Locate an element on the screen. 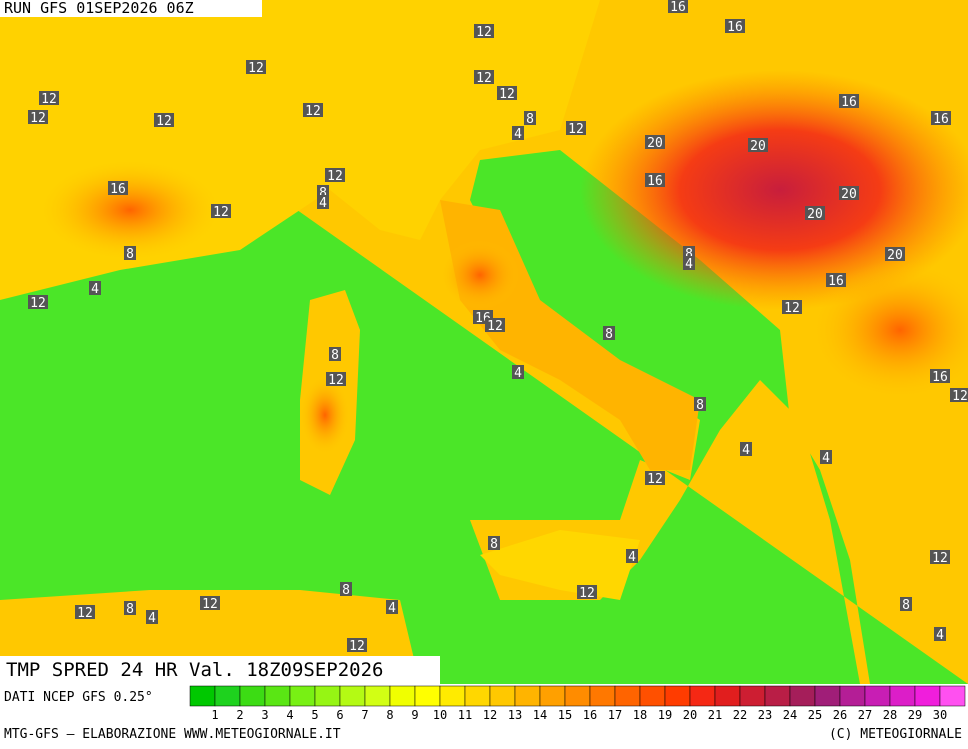  header-box is located at coordinates (131, 8).